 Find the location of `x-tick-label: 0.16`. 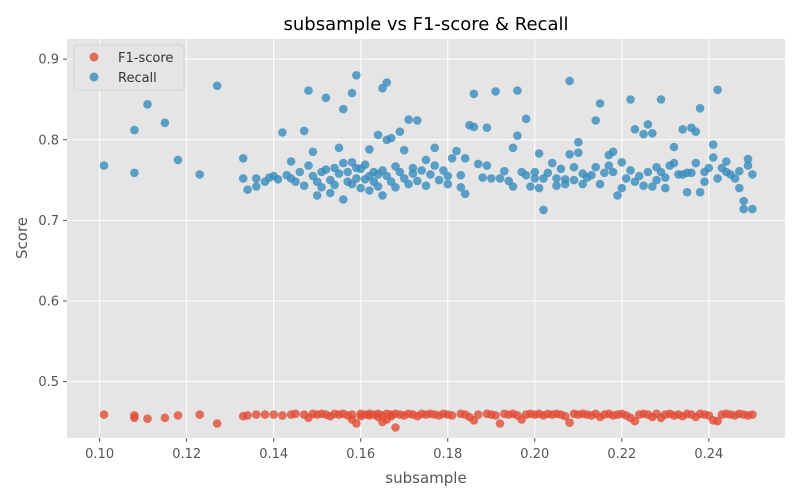

x-tick-label: 0.16 is located at coordinates (360, 454).